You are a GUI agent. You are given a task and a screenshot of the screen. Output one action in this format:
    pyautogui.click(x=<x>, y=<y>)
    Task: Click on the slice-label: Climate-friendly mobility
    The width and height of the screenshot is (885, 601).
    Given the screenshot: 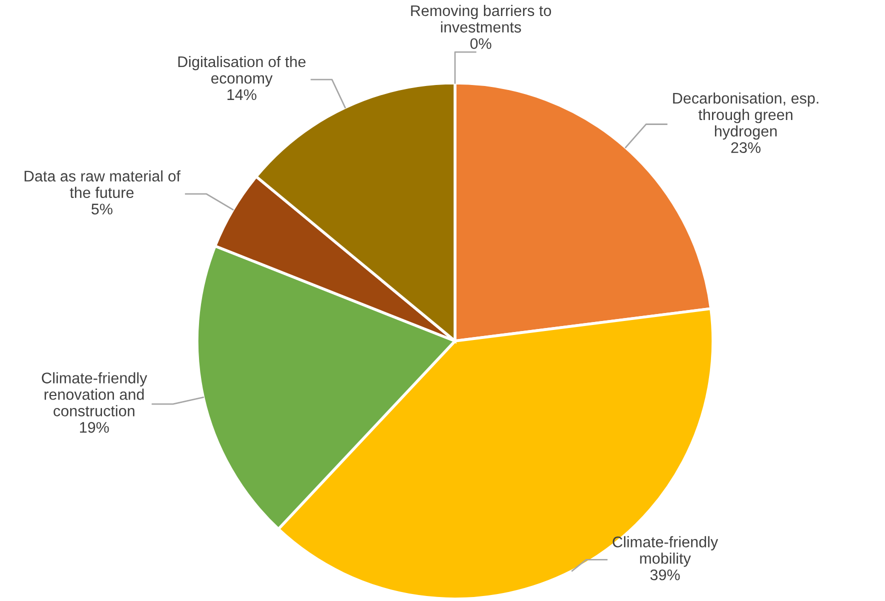 What is the action you would take?
    pyautogui.click(x=665, y=551)
    